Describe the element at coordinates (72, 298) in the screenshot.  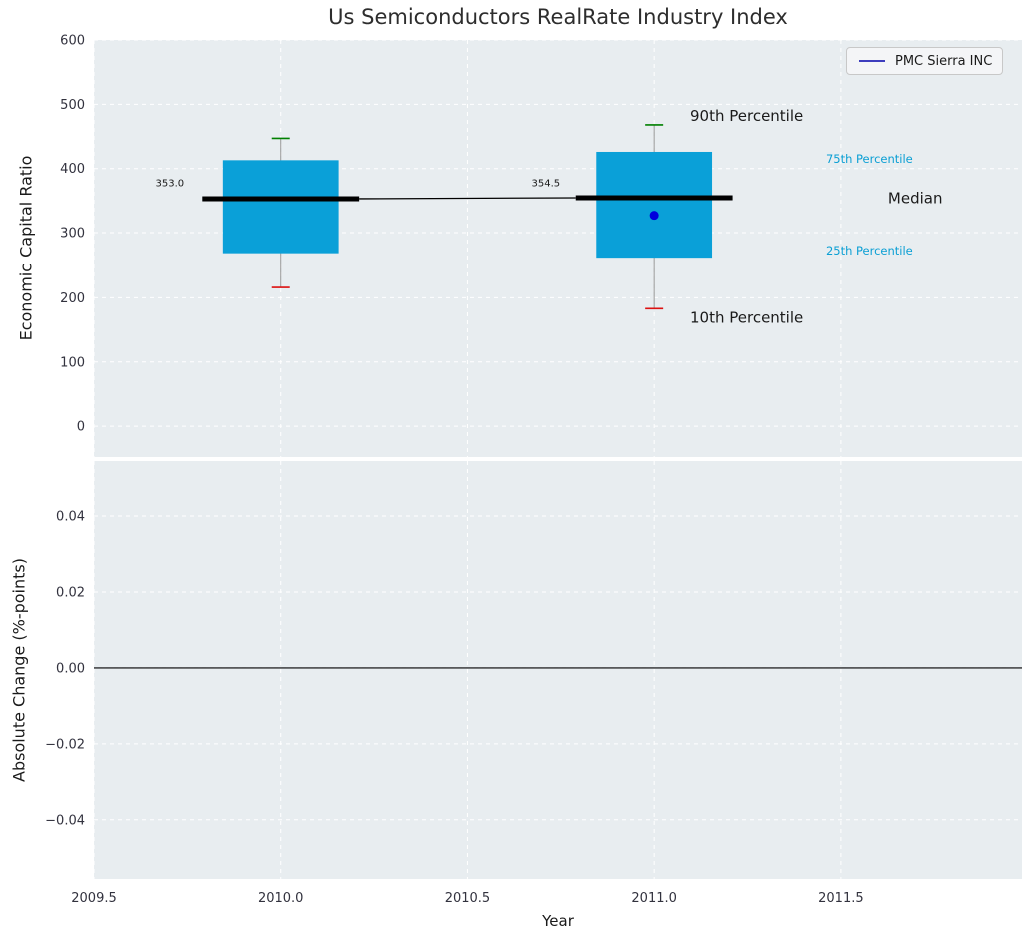
I see `y-tick-label: 200` at that location.